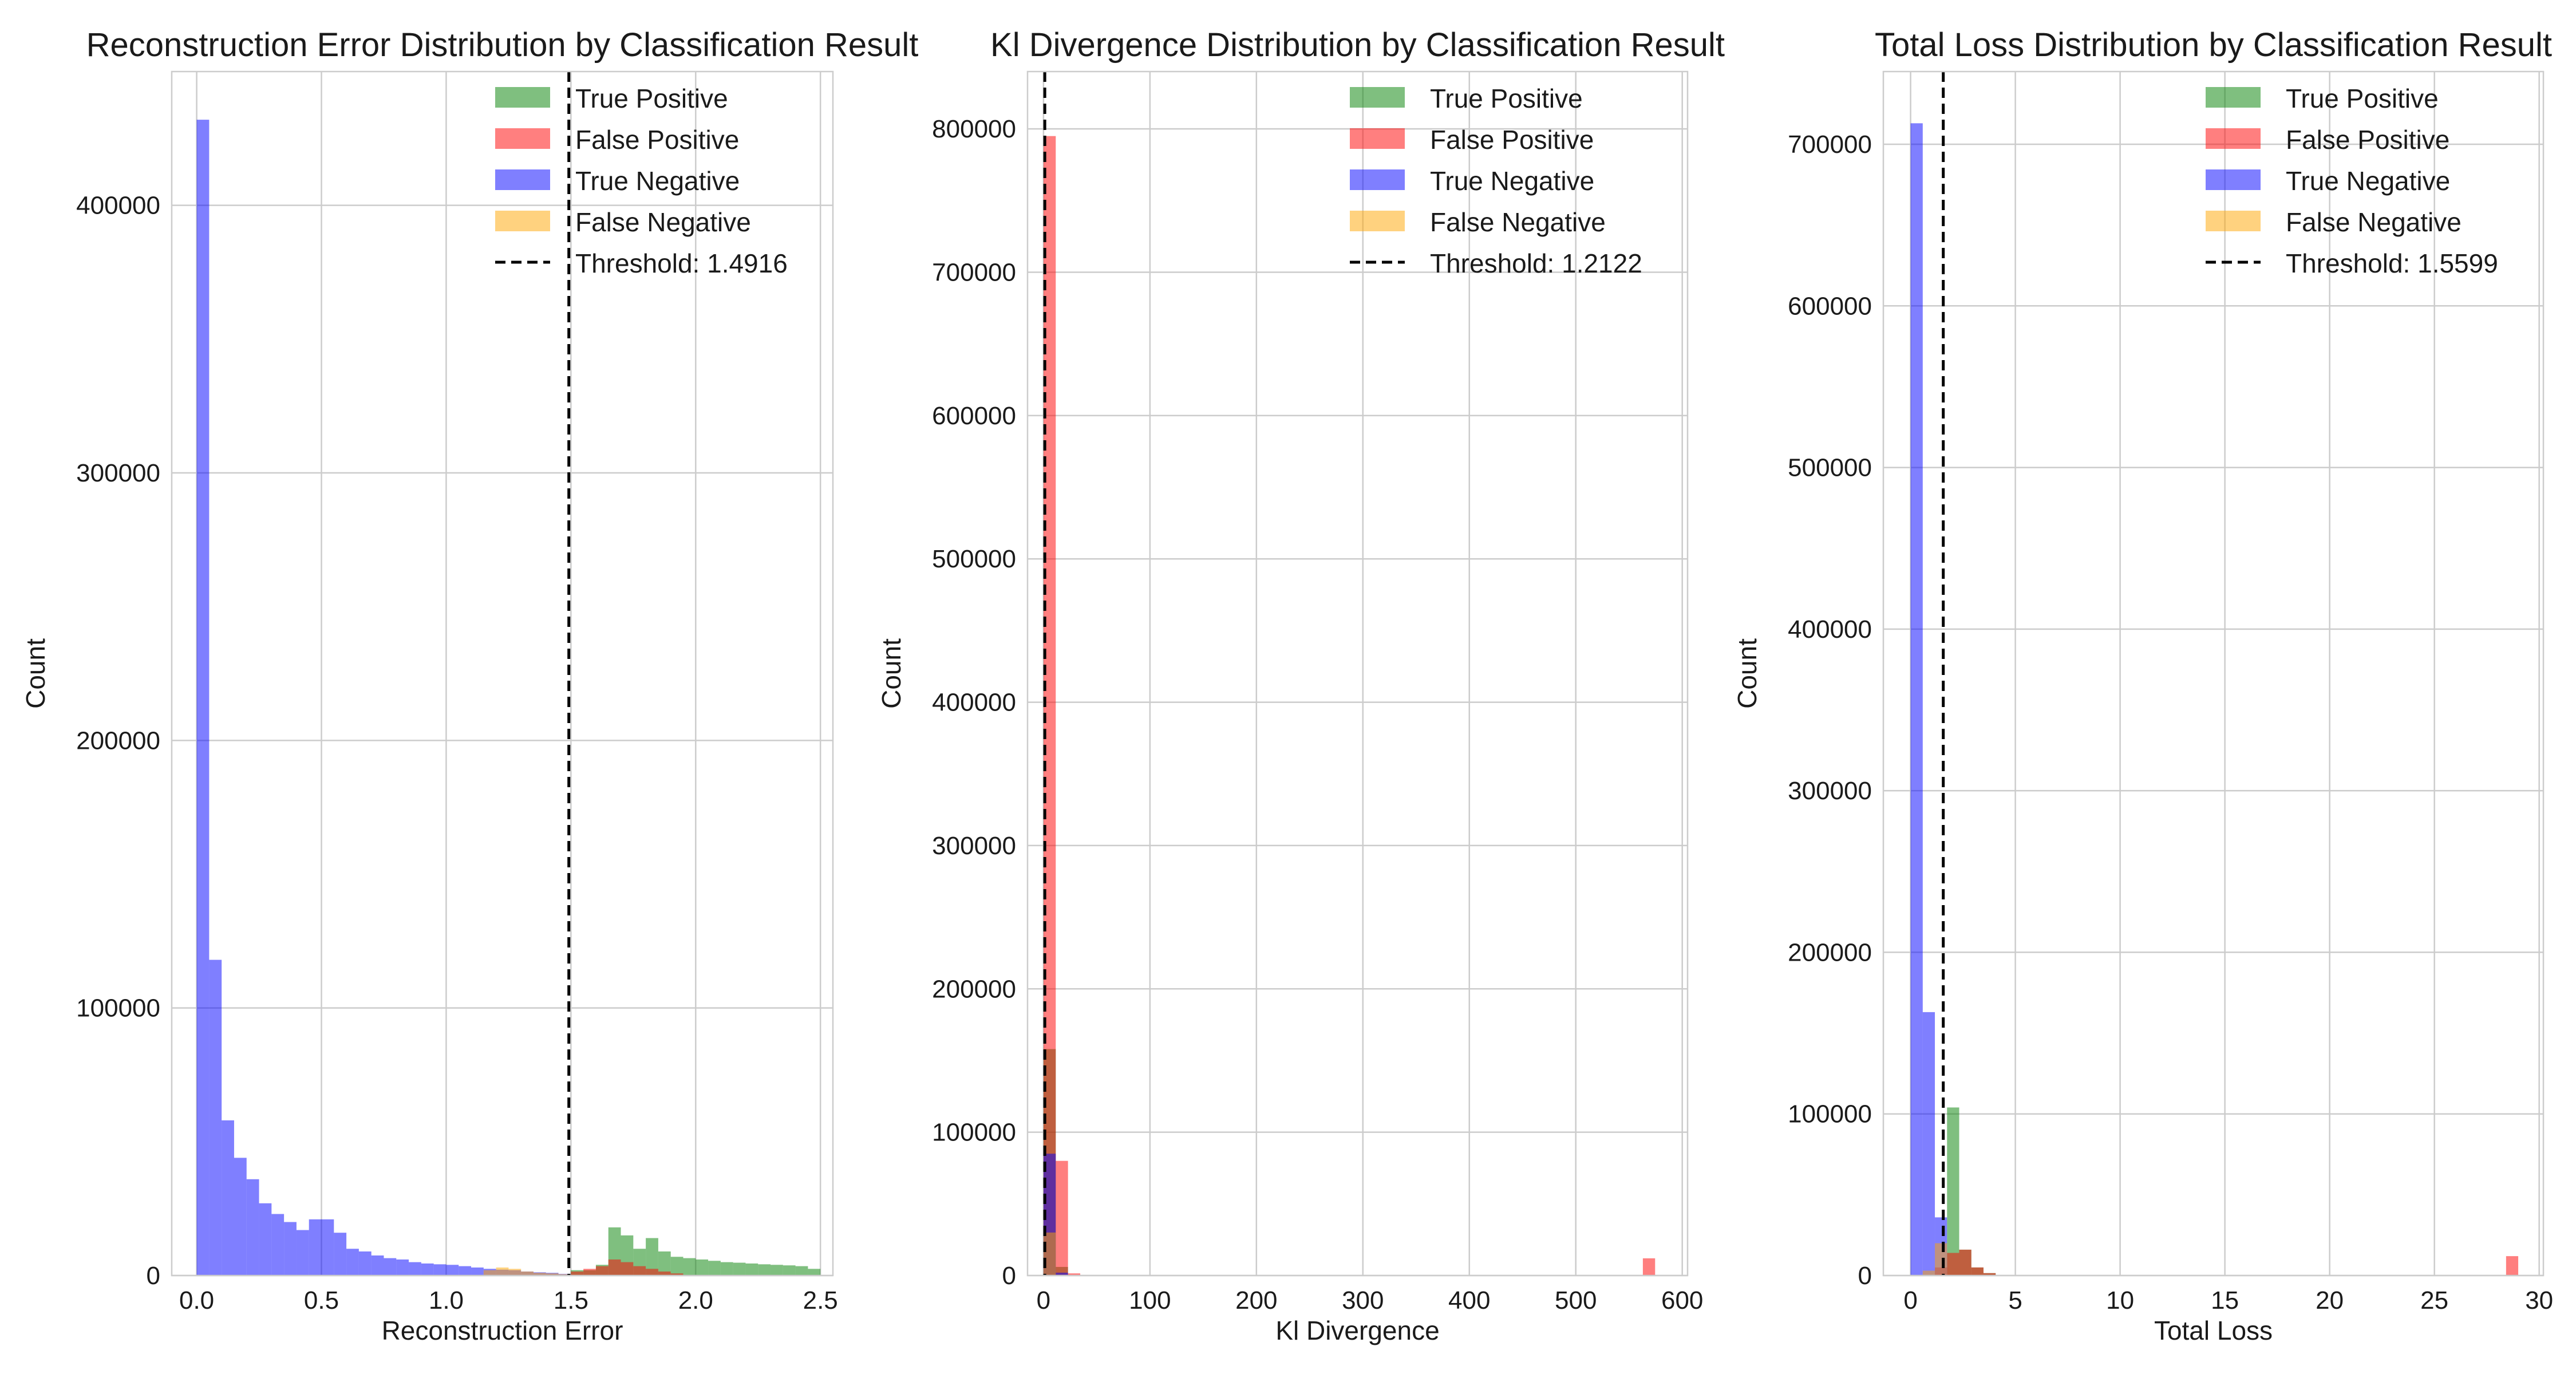 The width and height of the screenshot is (2576, 1374). I want to click on x-tick-label: 1.5, so click(571, 1300).